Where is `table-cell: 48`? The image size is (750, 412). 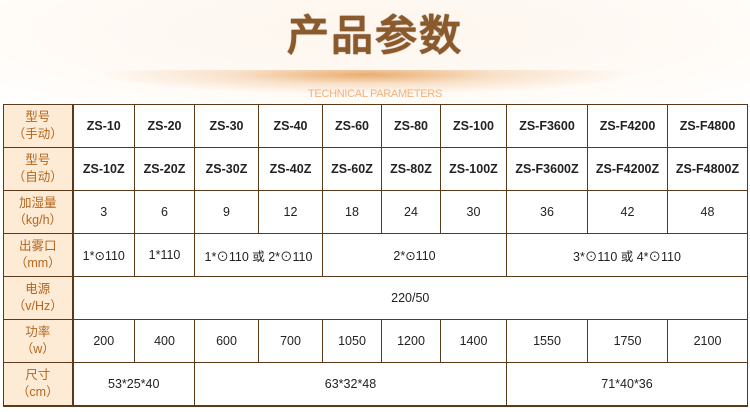
table-cell: 48 is located at coordinates (707, 212).